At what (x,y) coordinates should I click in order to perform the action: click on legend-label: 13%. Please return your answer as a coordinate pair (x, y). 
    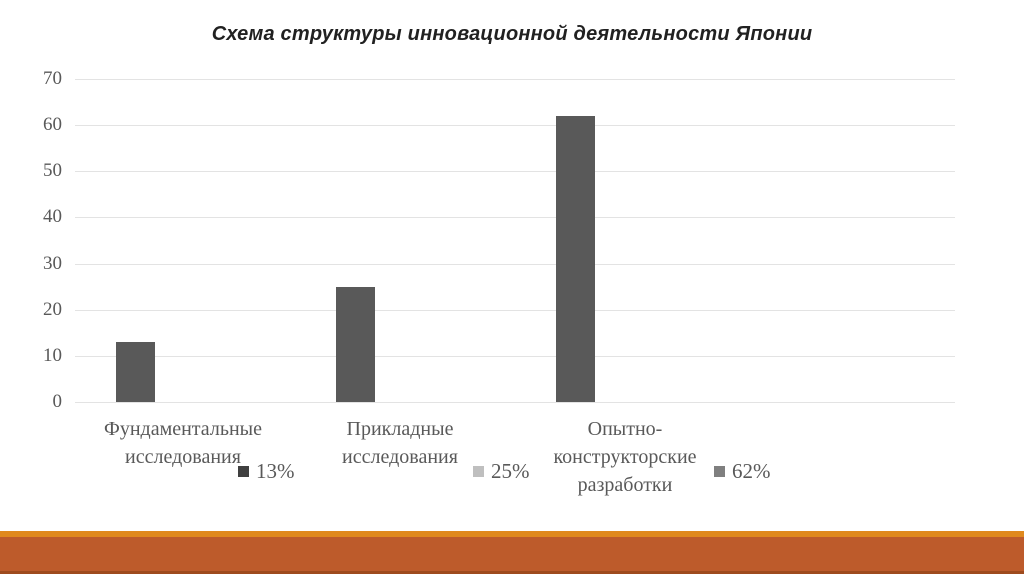
    Looking at the image, I should click on (275, 471).